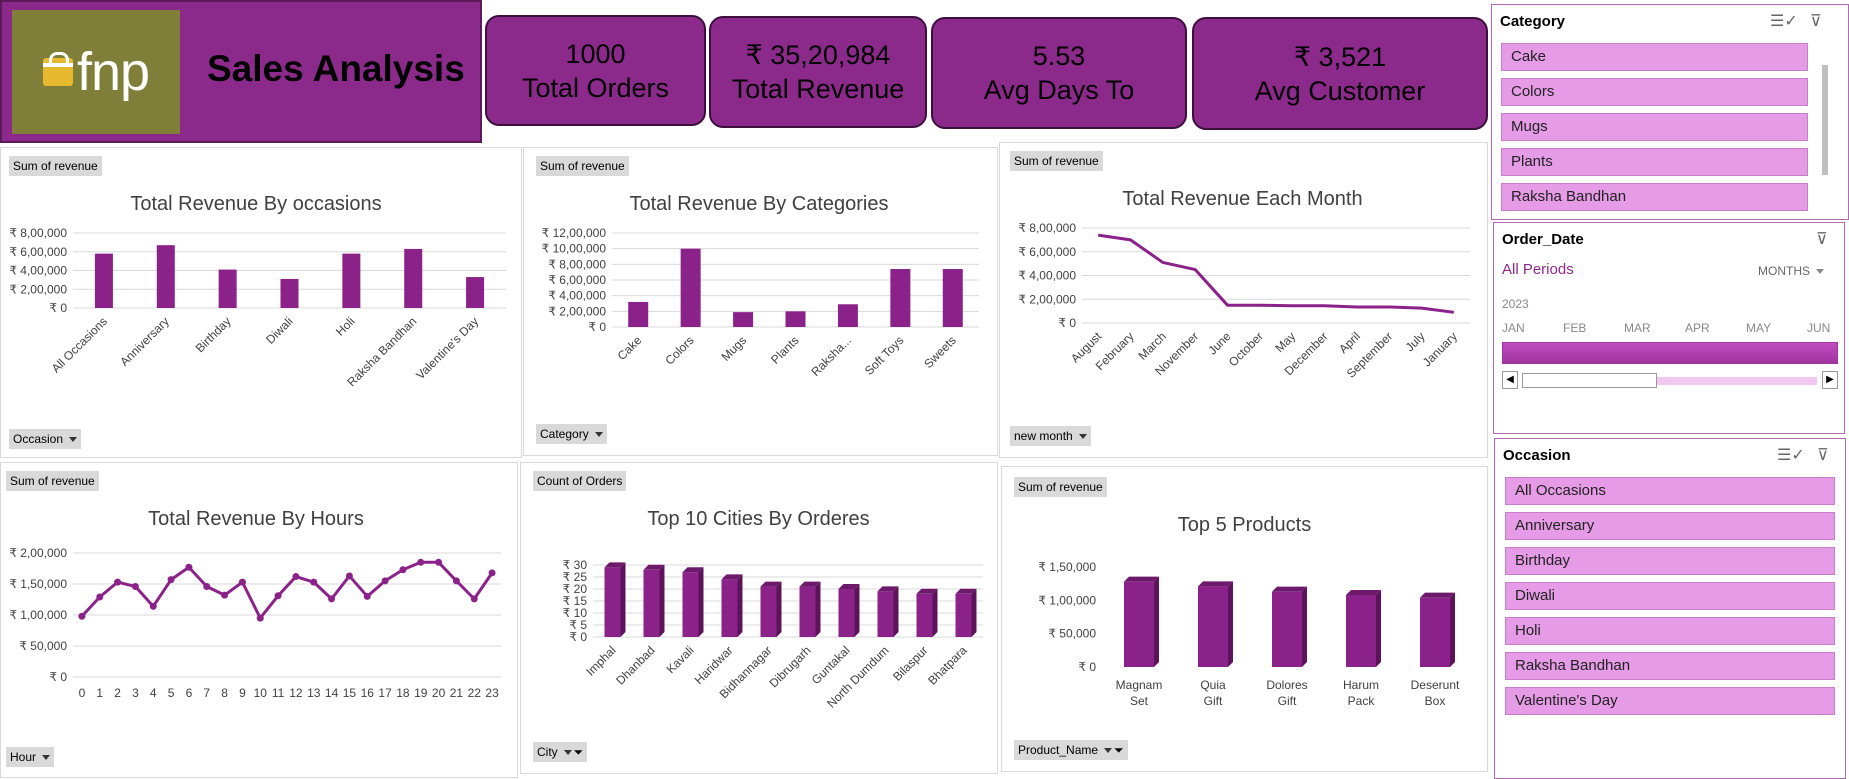 Image resolution: width=1849 pixels, height=779 pixels. What do you see at coordinates (1072, 634) in the screenshot?
I see `y-tick-label: ₹ 50,000` at bounding box center [1072, 634].